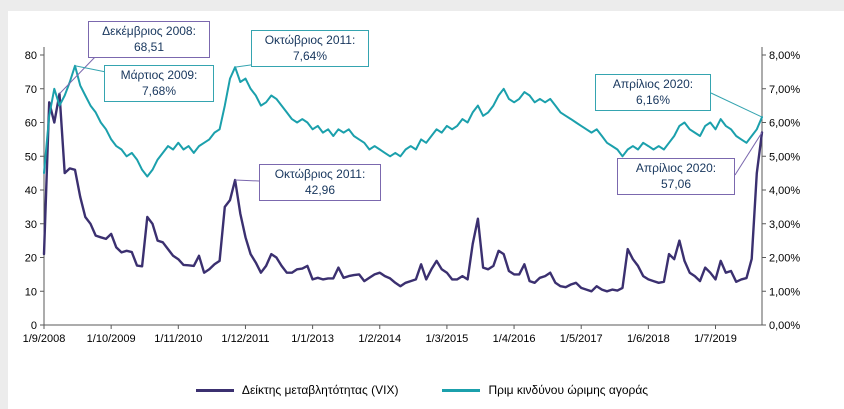 The height and width of the screenshot is (409, 844). What do you see at coordinates (784, 124) in the screenshot?
I see `svg-text: 6,00%` at bounding box center [784, 124].